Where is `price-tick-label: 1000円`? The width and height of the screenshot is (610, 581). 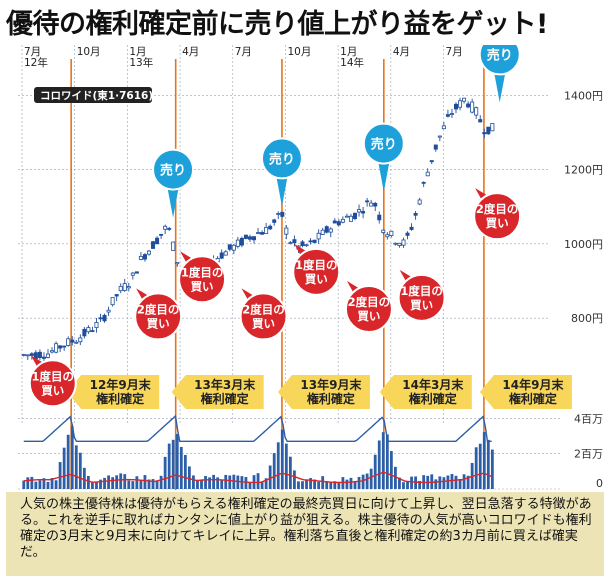 price-tick-label: 1000円 is located at coordinates (583, 244).